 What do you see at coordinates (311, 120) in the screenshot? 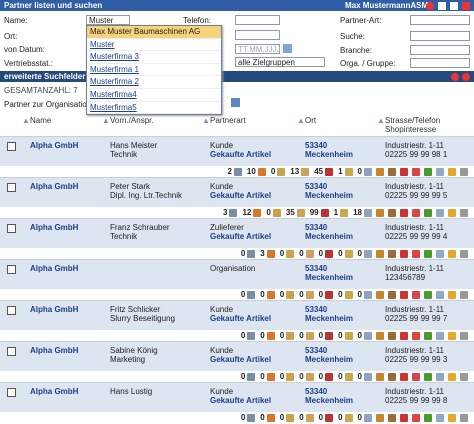
I see `column-header: Ort` at bounding box center [311, 120].